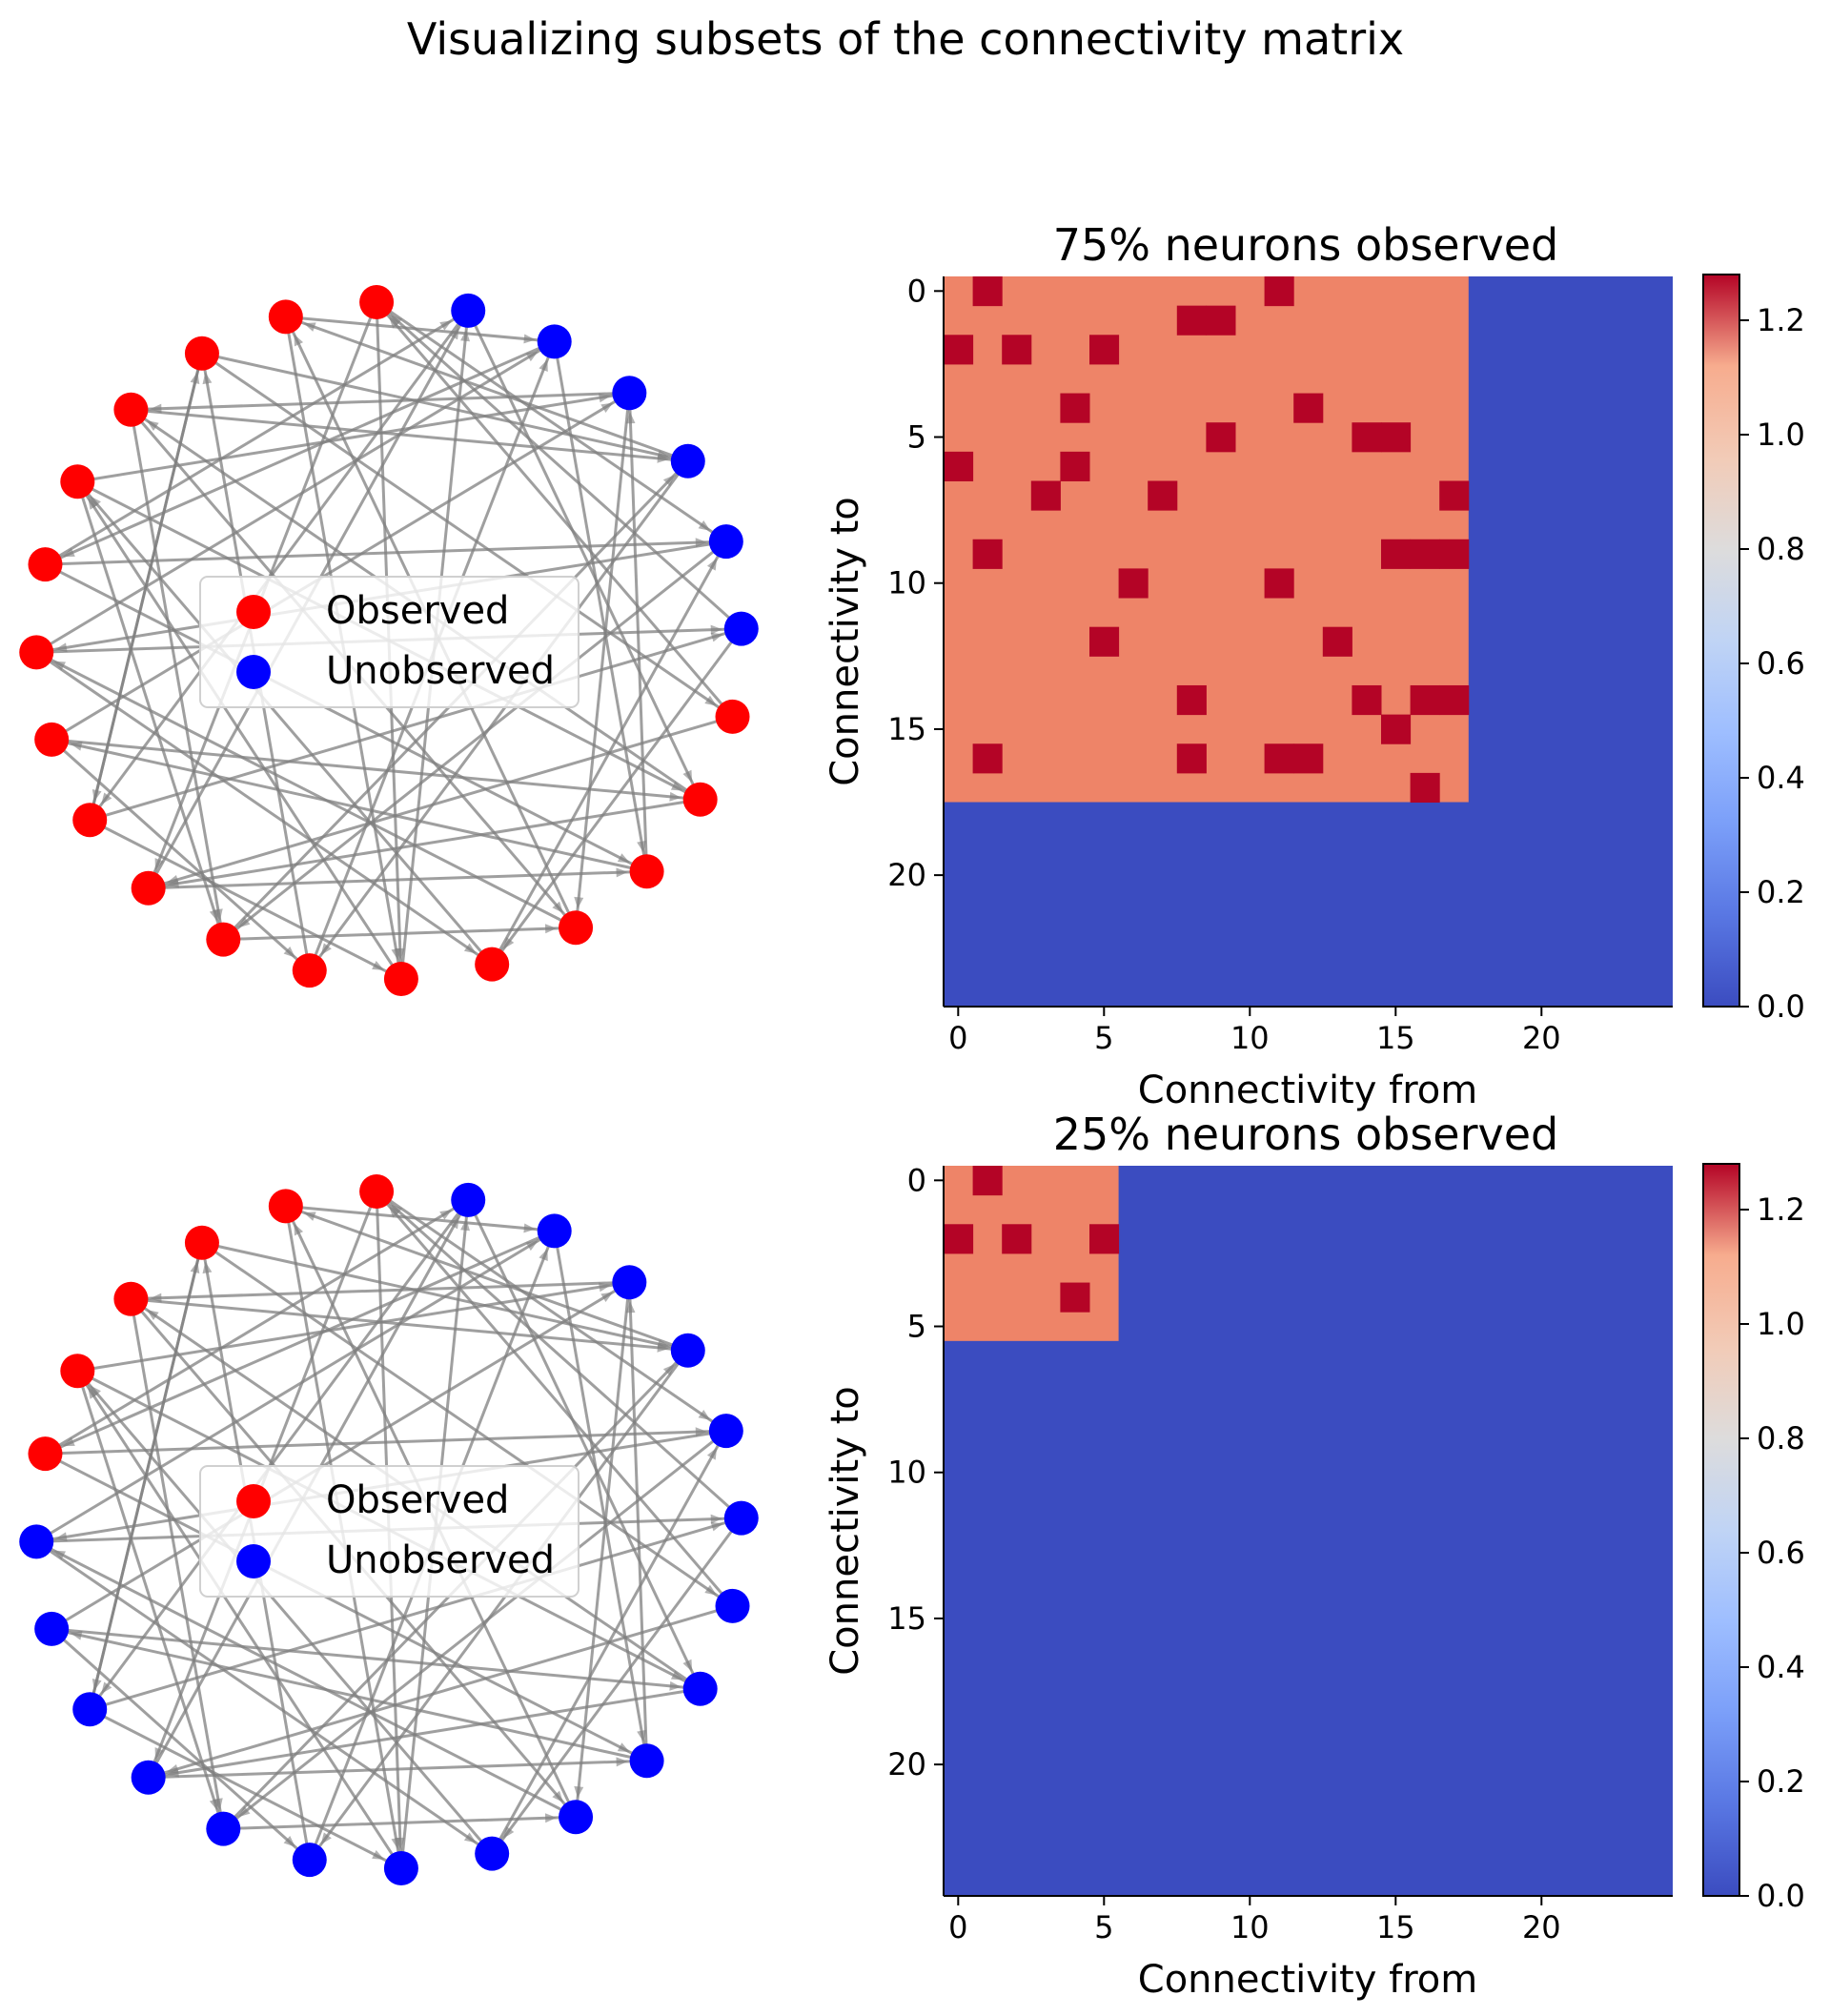  What do you see at coordinates (1721, 641) in the screenshot?
I see `colorbar-gradient` at bounding box center [1721, 641].